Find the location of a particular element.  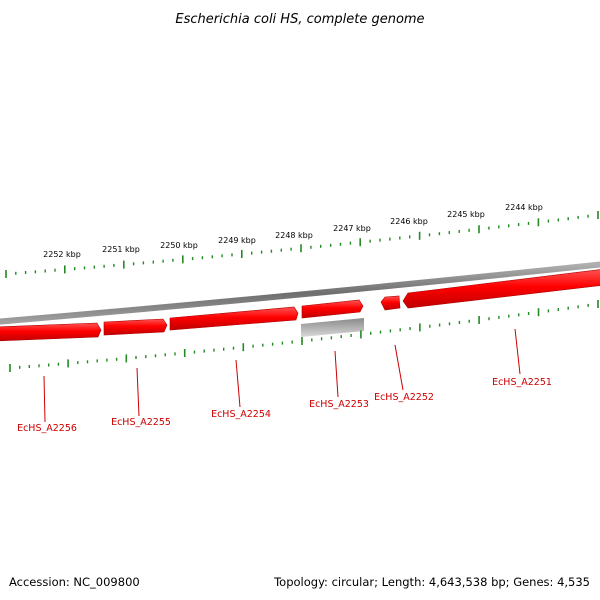

scale-label-2248: 2248 kbp is located at coordinates (294, 235).